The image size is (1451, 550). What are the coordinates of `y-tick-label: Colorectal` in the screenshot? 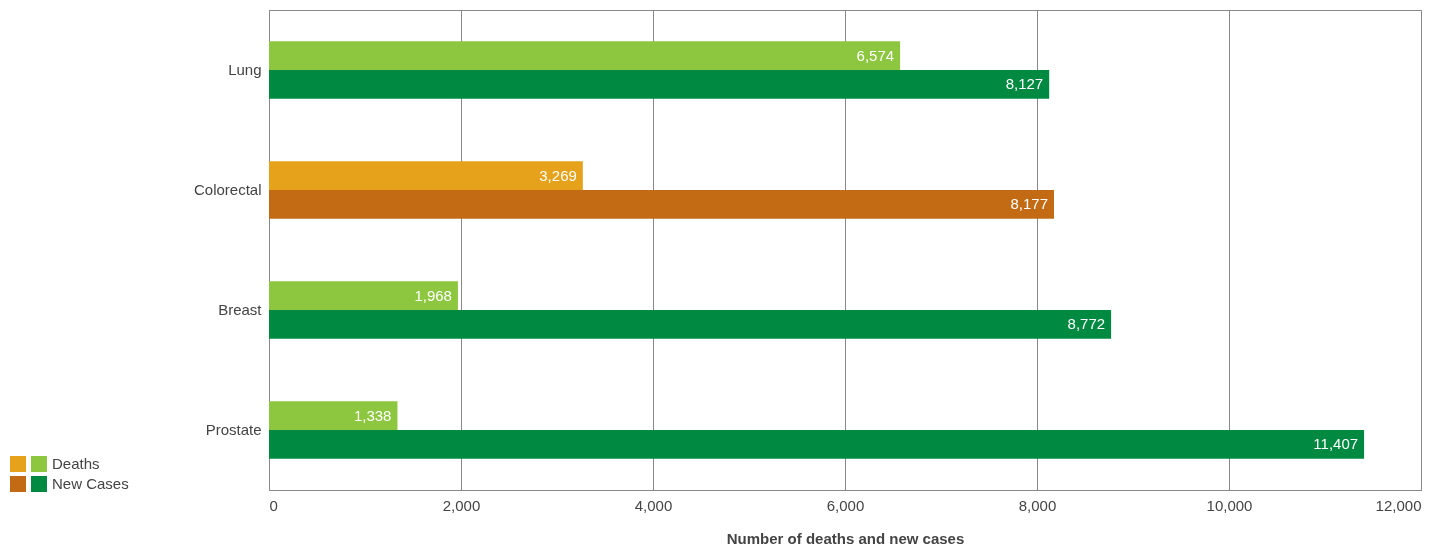 It's located at (227, 189).